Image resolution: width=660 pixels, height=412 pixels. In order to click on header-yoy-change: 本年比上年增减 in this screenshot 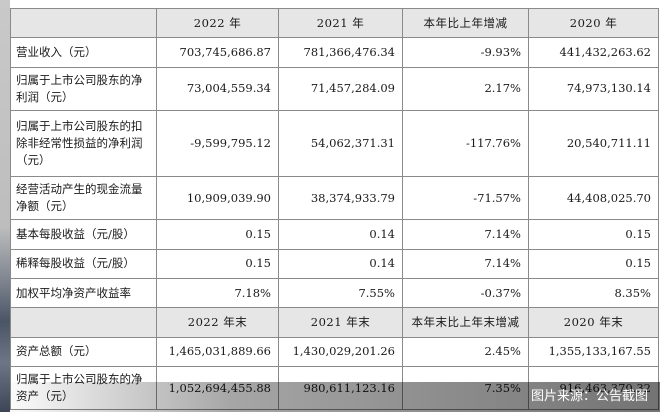, I will do `click(465, 23)`.